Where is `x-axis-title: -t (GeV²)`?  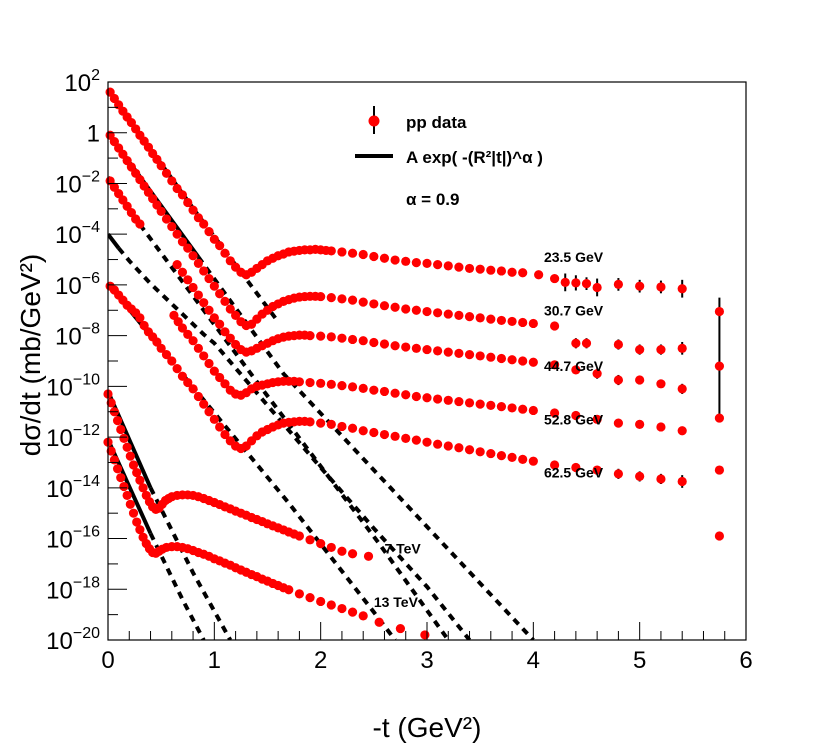
x-axis-title: -t (GeV²) is located at coordinates (427, 727).